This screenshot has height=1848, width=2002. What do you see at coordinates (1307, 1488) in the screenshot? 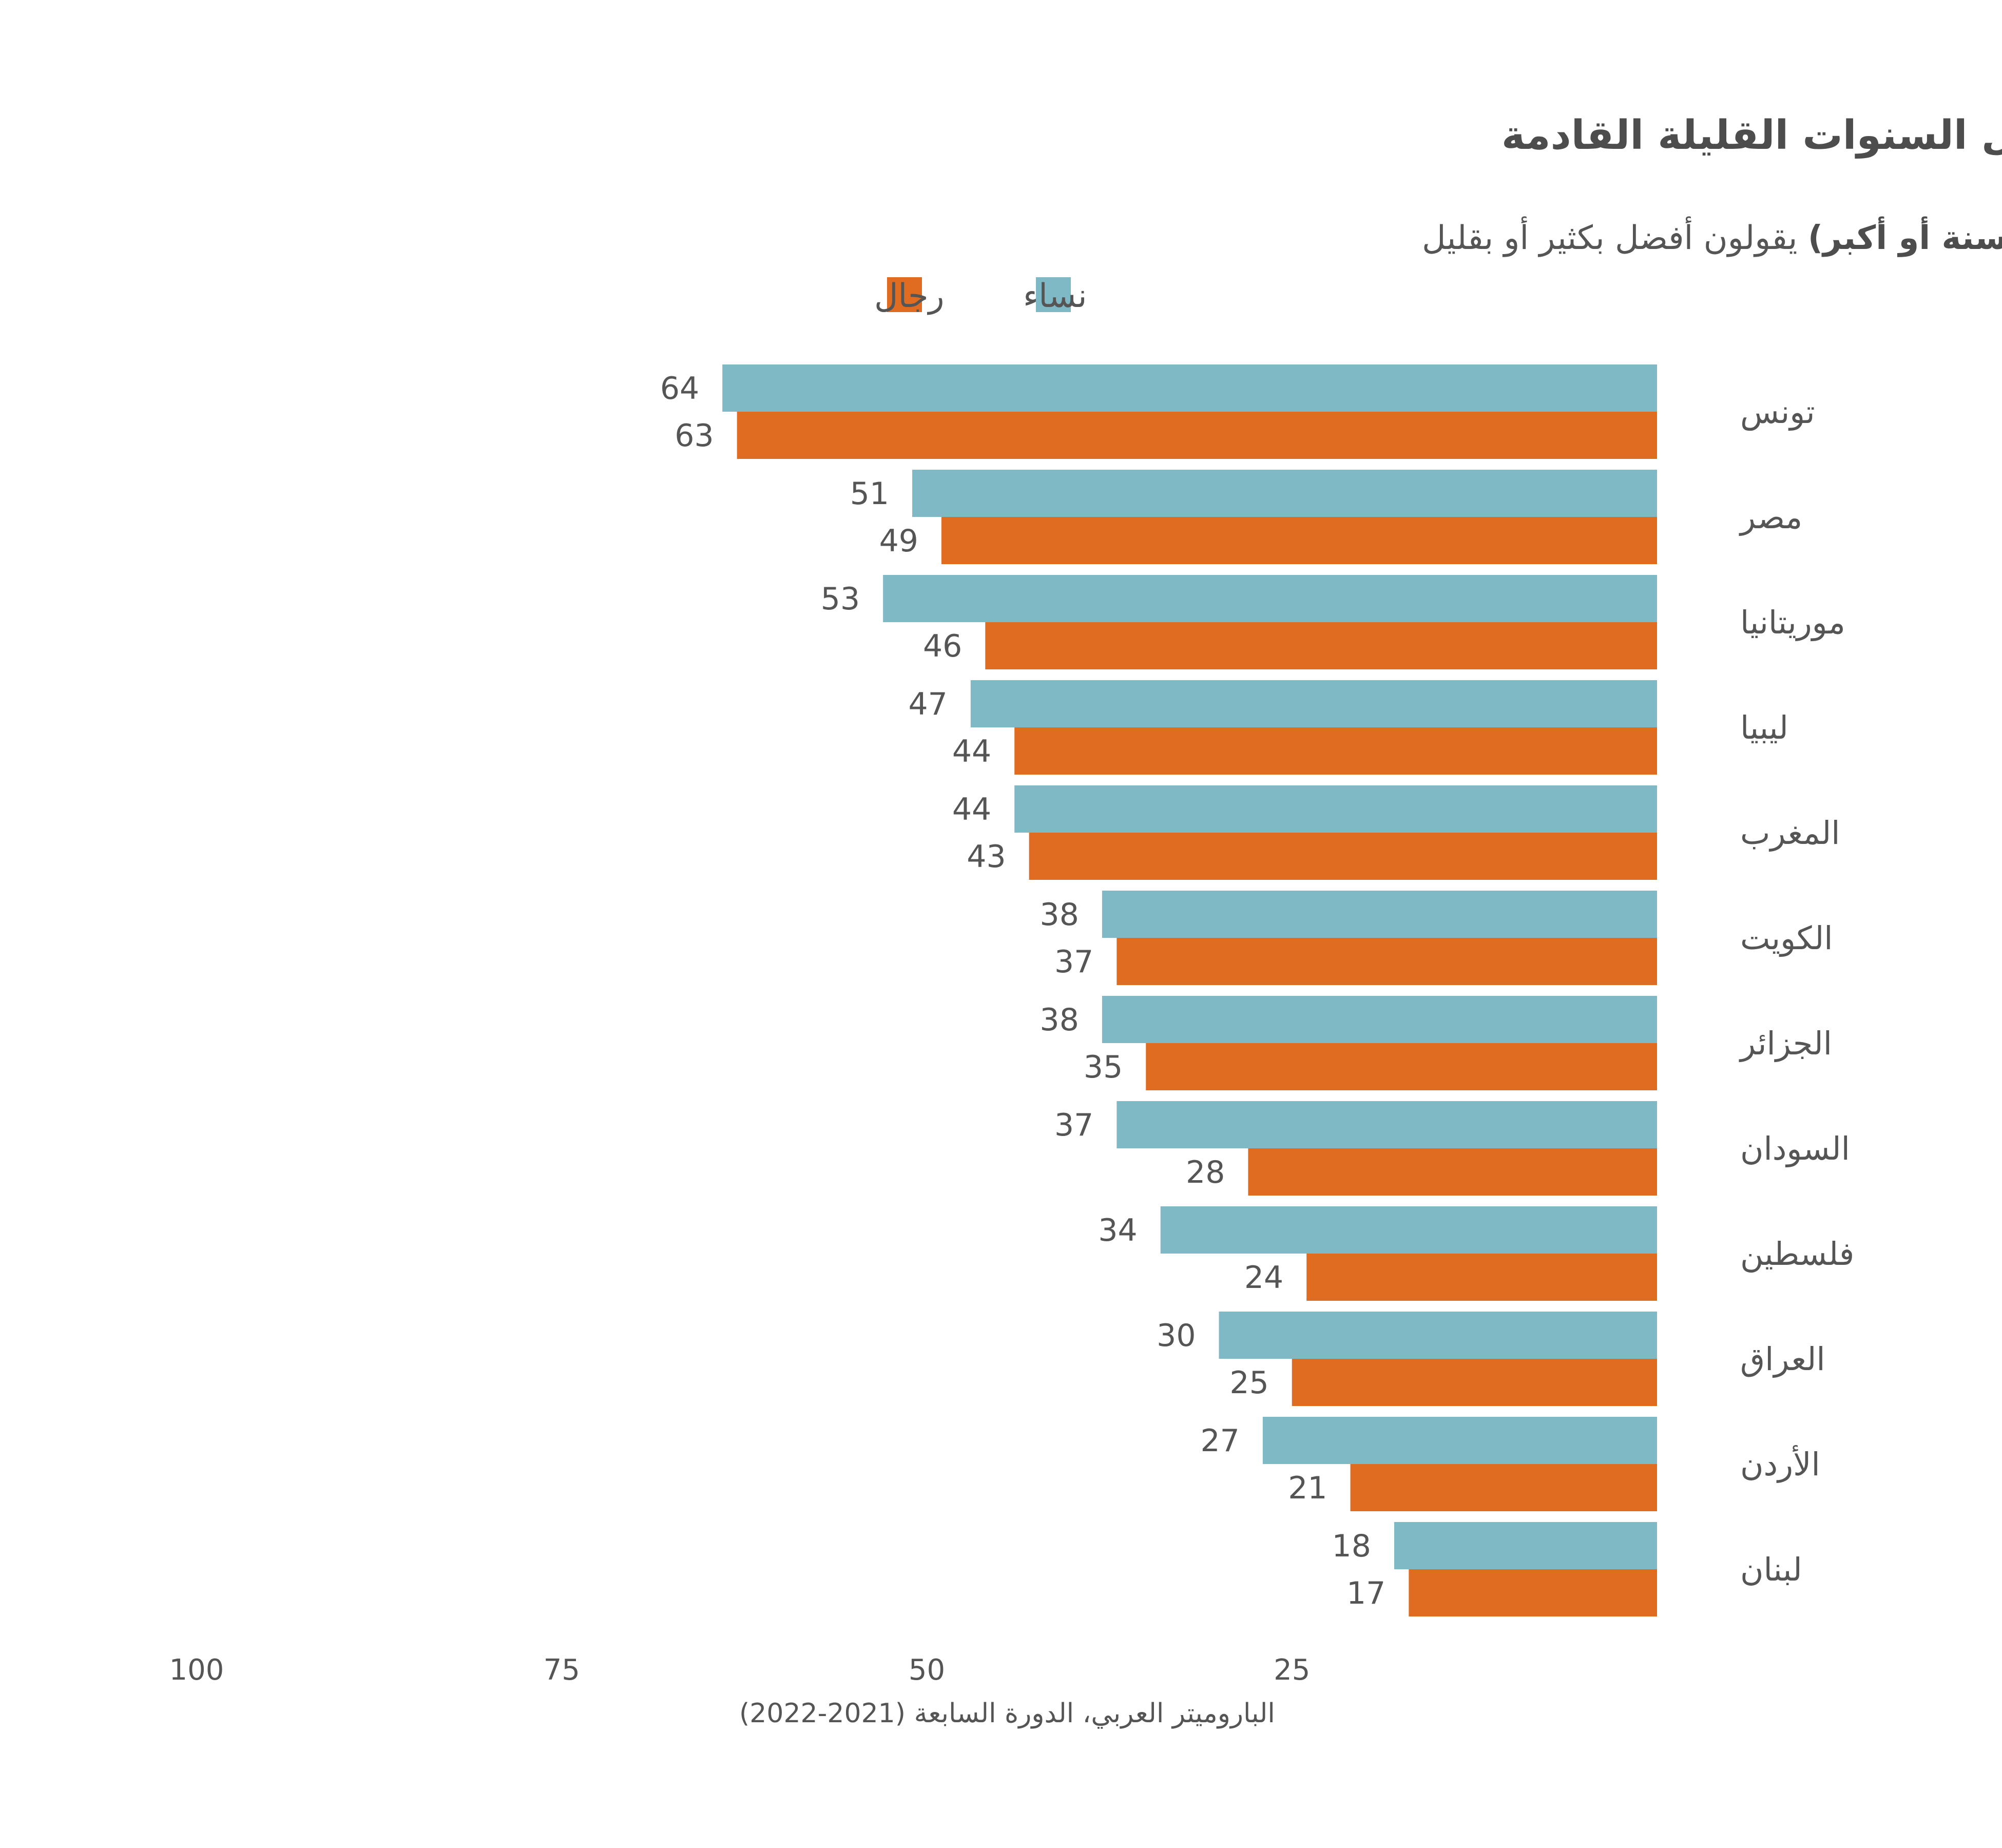
I see `value-label-men: 21` at bounding box center [1307, 1488].